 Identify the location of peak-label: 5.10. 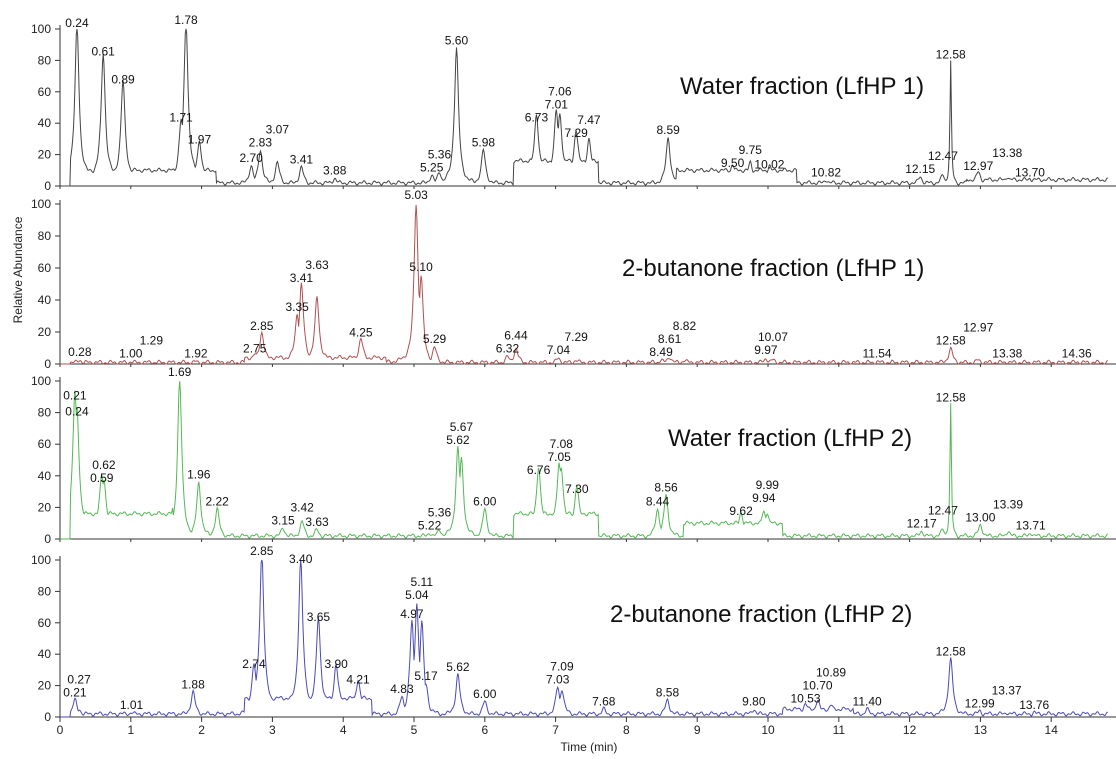
(421, 267).